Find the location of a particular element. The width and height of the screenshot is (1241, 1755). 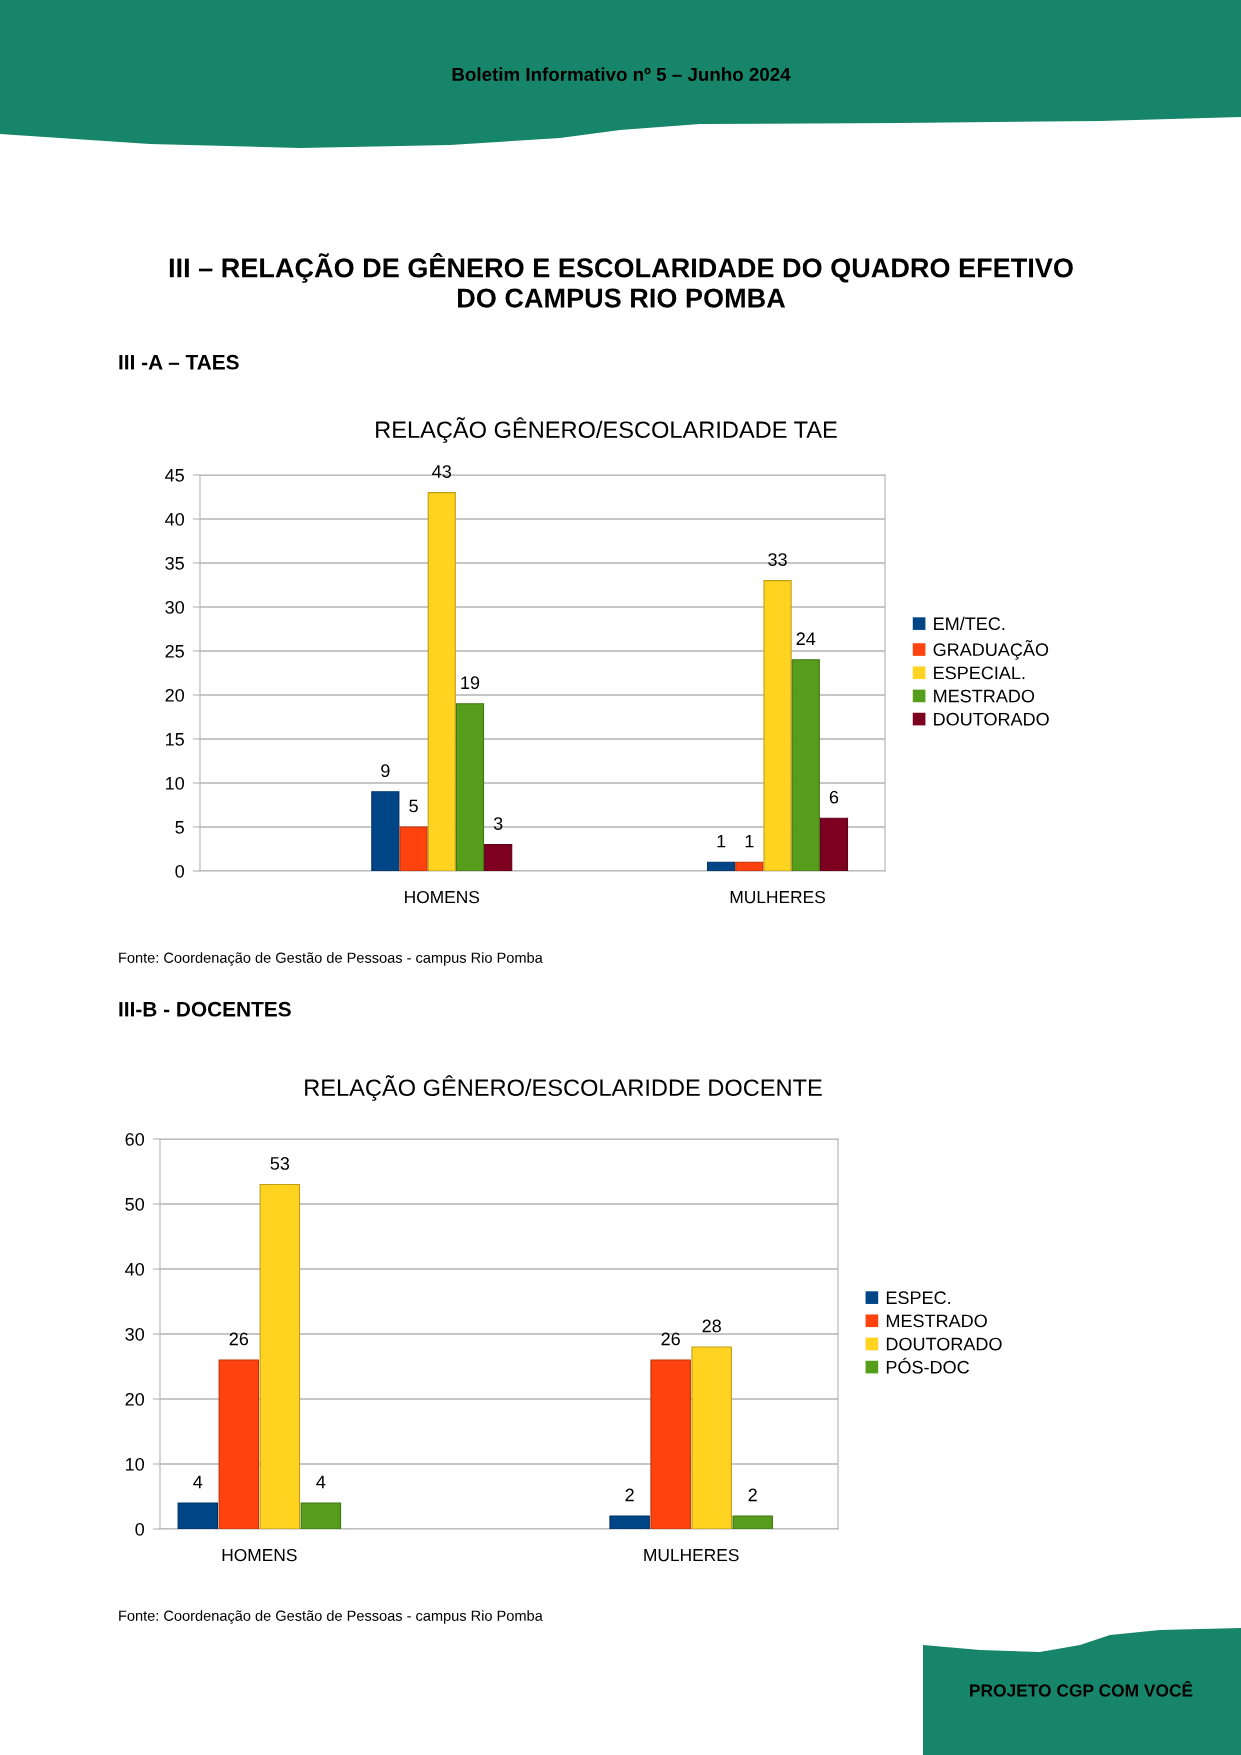

legend-label: ESPECIAL. is located at coordinates (979, 673).